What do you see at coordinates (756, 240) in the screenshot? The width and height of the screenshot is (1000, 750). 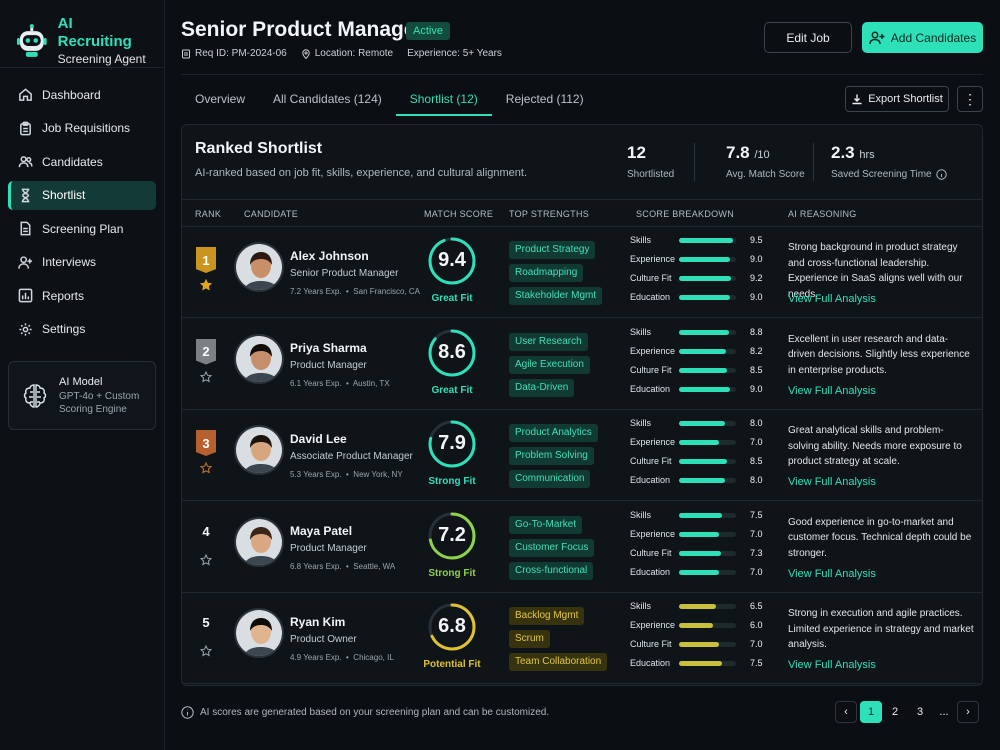 I see `breakdown-value: 9.5` at bounding box center [756, 240].